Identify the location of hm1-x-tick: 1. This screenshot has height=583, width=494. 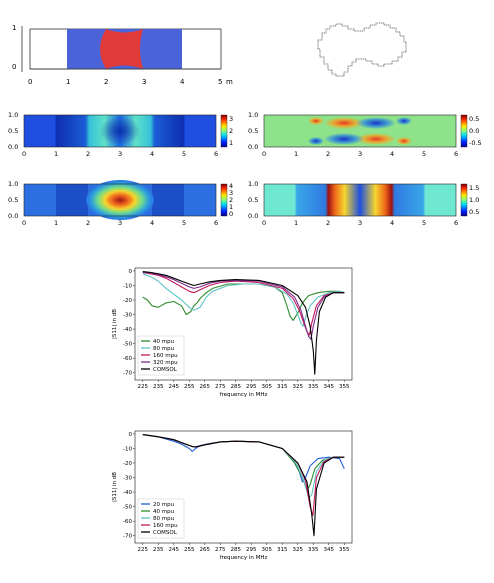
(56, 154).